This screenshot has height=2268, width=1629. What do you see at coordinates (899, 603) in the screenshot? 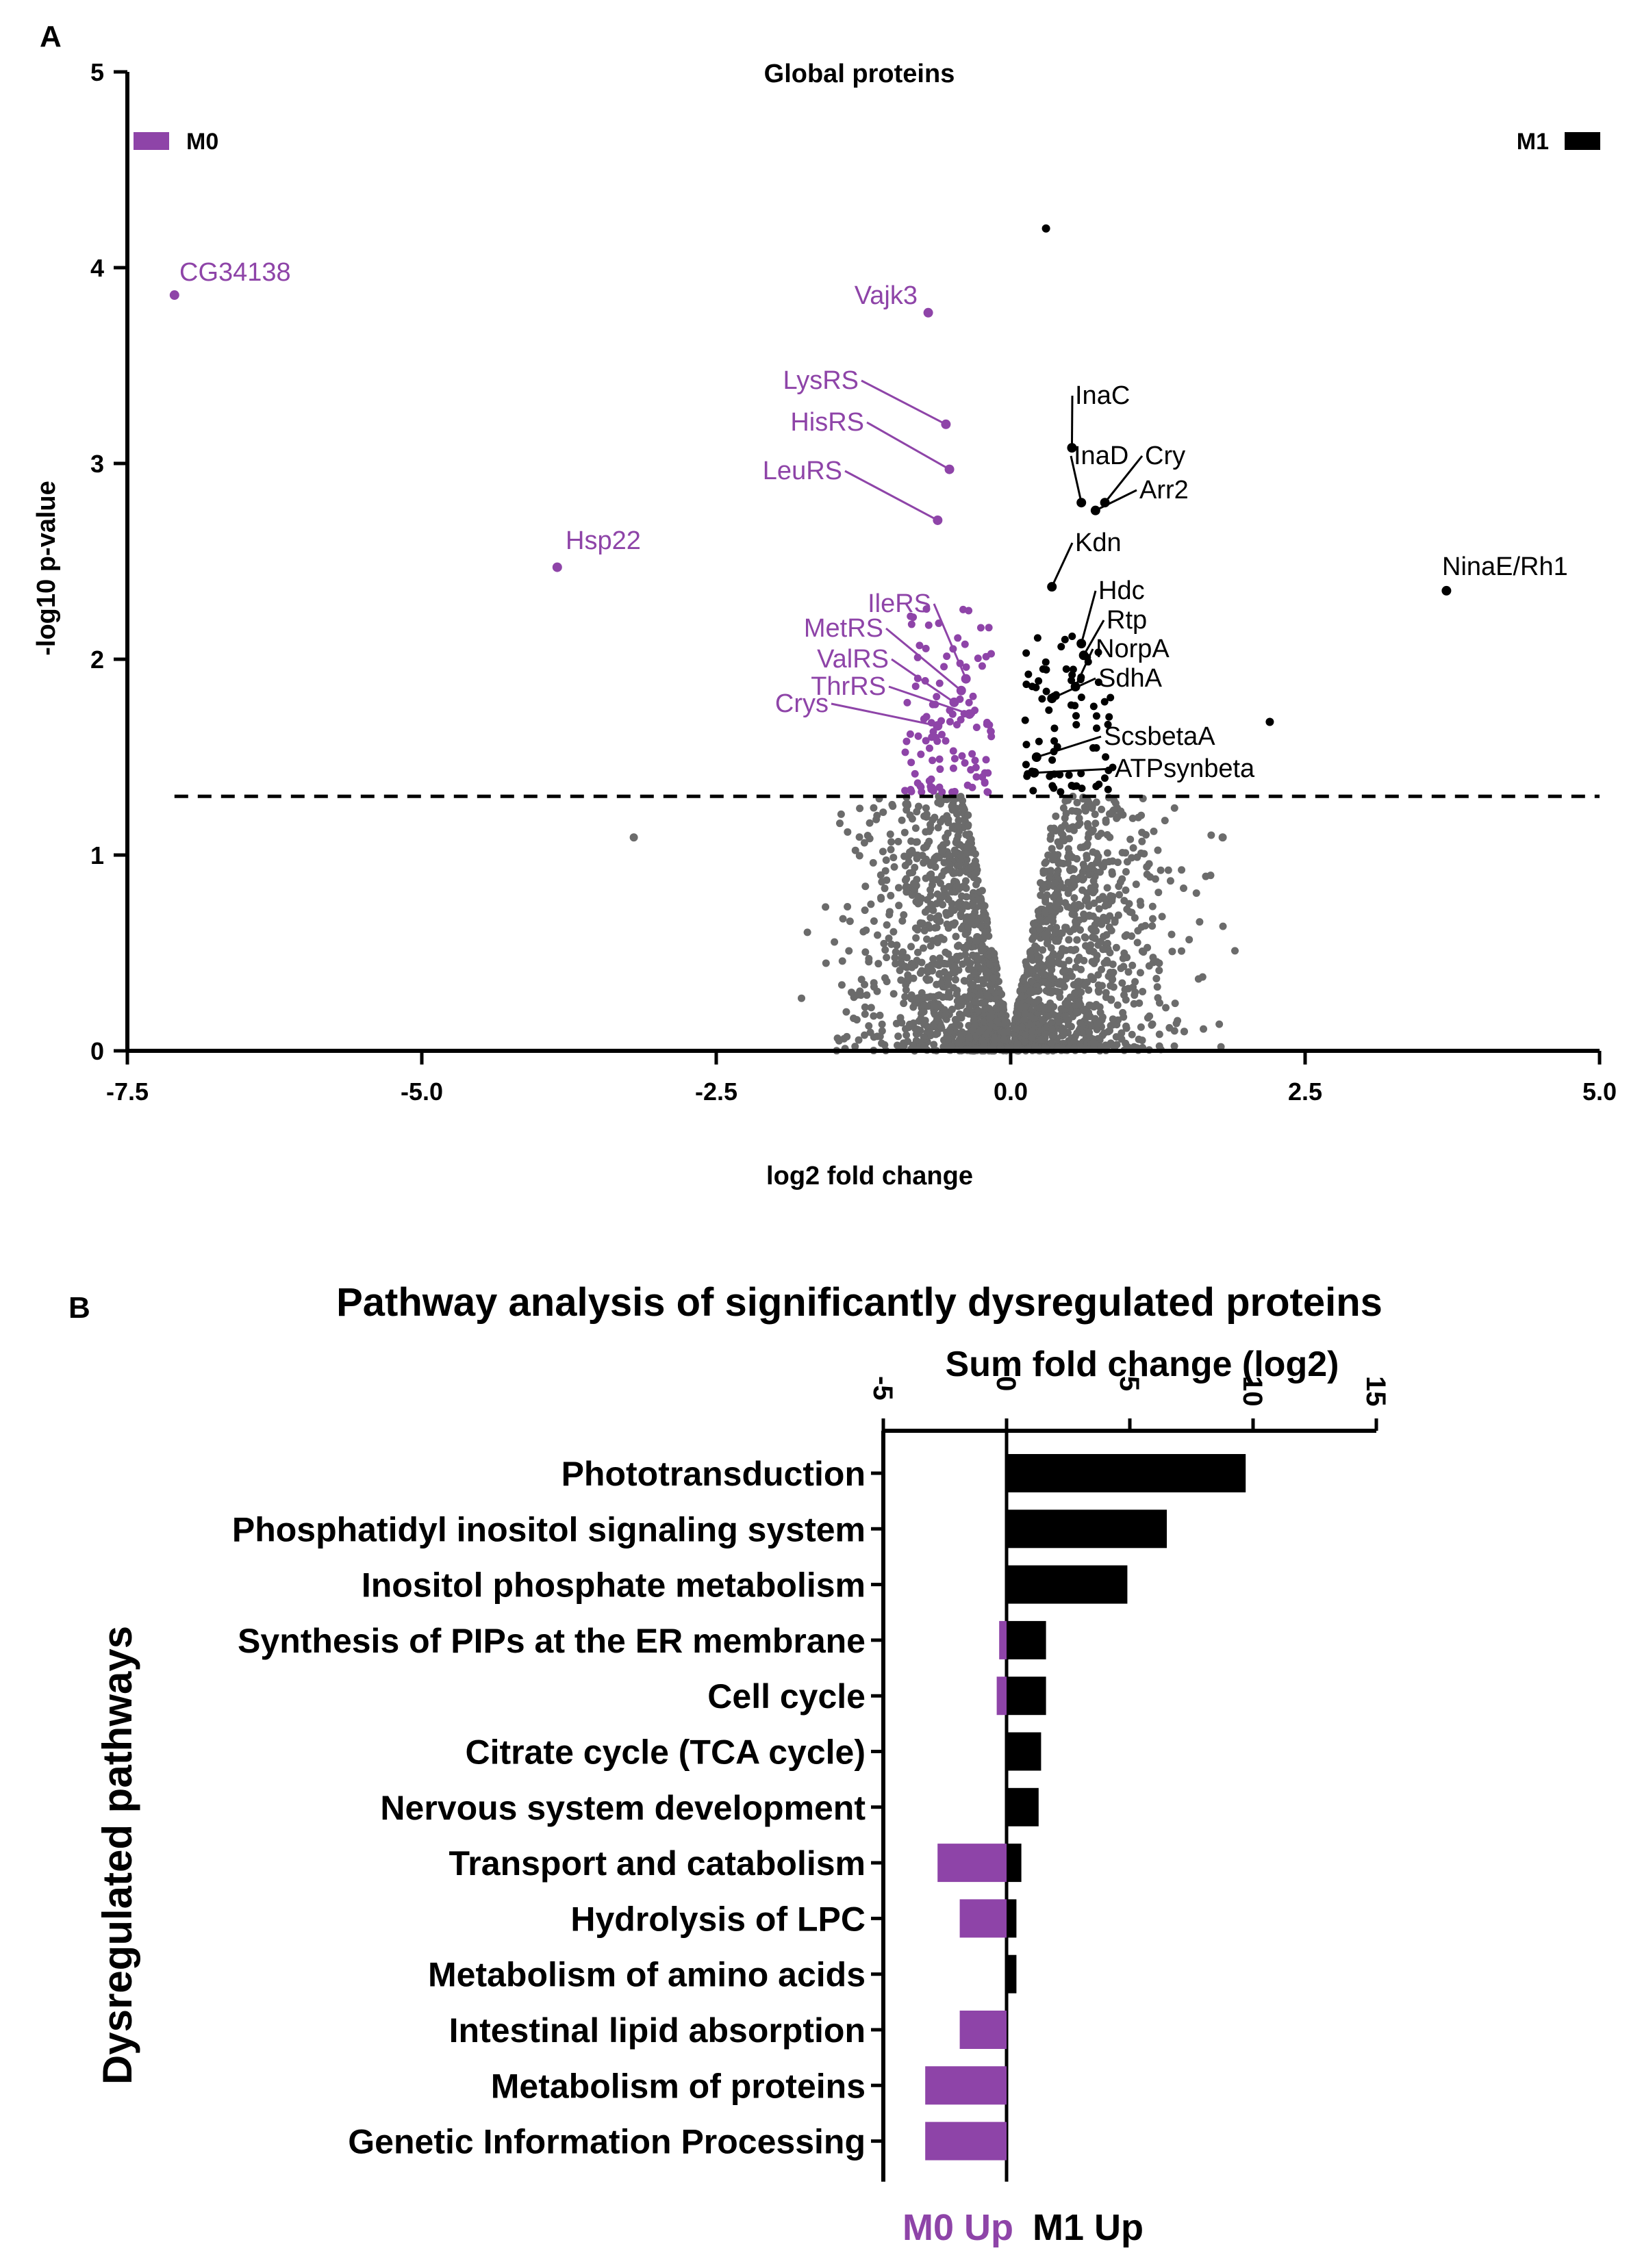
I see `point-label: IleRS` at bounding box center [899, 603].